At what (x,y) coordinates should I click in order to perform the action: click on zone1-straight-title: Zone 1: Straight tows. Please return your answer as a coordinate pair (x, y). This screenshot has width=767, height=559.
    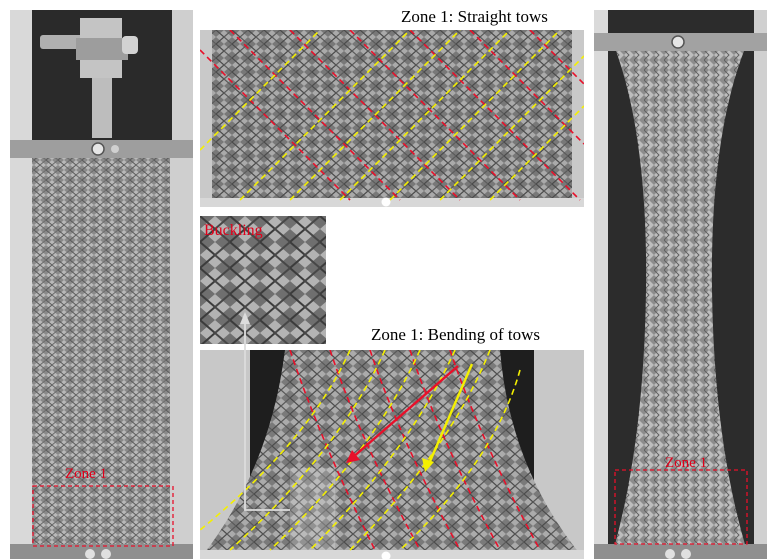
    Looking at the image, I should click on (474, 16).